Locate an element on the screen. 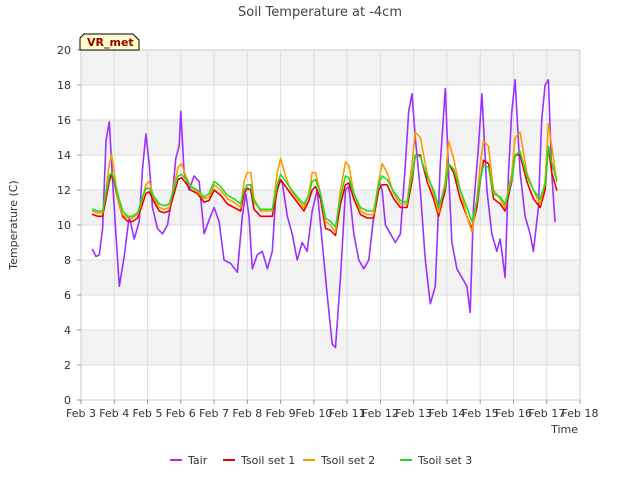 The width and height of the screenshot is (640, 484). y-tick-label: 6 is located at coordinates (67, 295).